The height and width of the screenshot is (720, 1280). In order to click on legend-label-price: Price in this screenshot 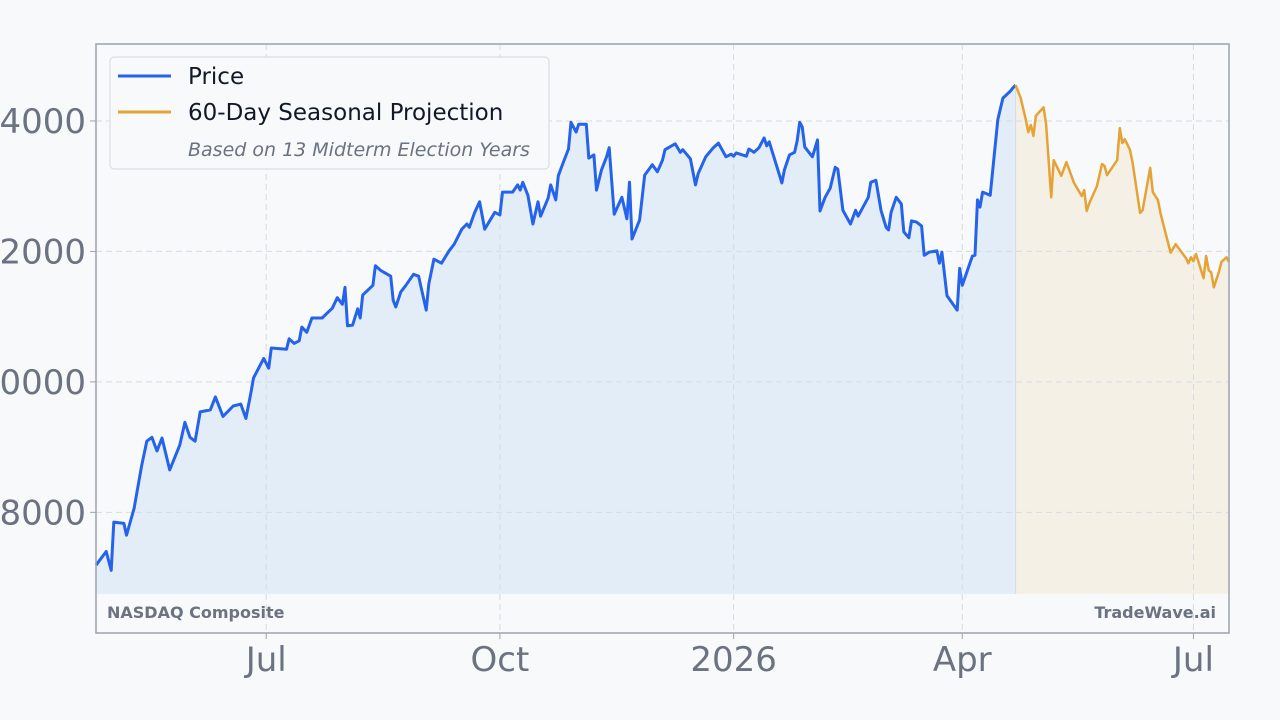, I will do `click(216, 77)`.